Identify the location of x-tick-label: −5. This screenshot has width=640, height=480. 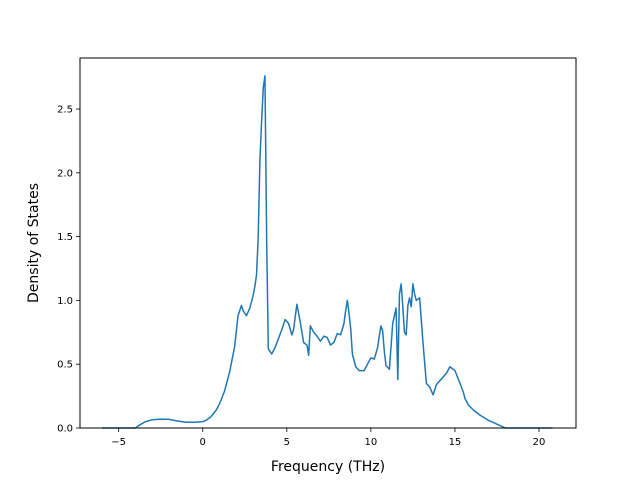
(118, 442).